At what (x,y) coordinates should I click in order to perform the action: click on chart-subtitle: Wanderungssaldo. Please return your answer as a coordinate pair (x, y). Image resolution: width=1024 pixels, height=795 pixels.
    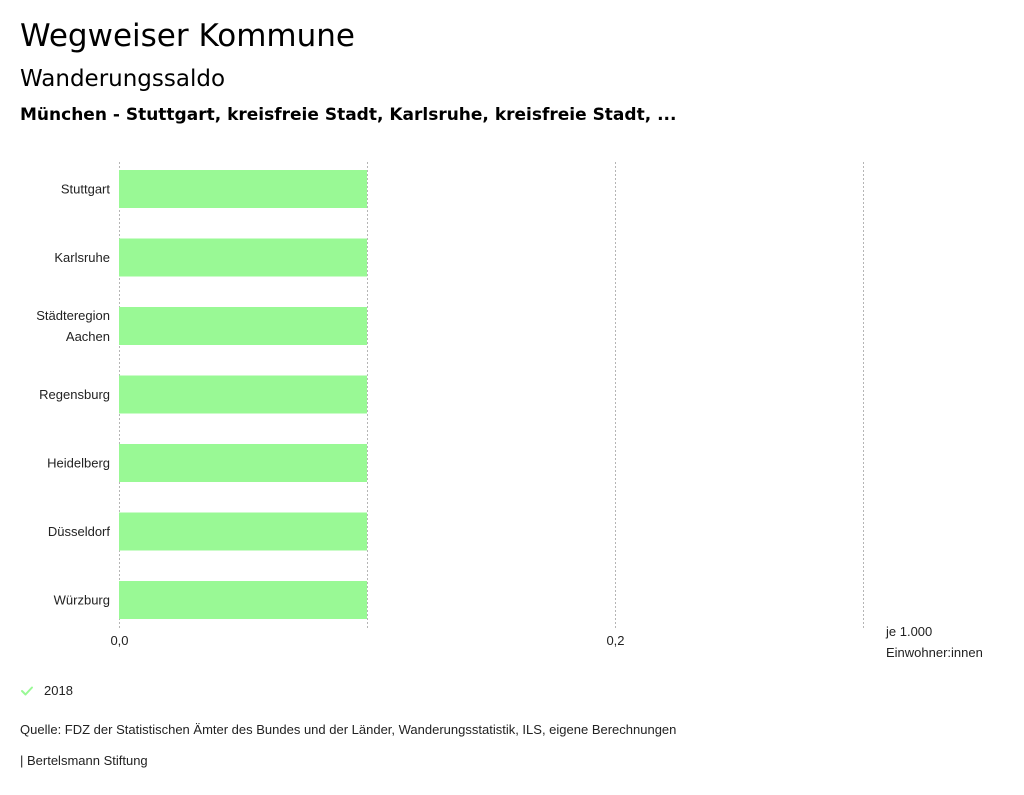
    Looking at the image, I should click on (123, 79).